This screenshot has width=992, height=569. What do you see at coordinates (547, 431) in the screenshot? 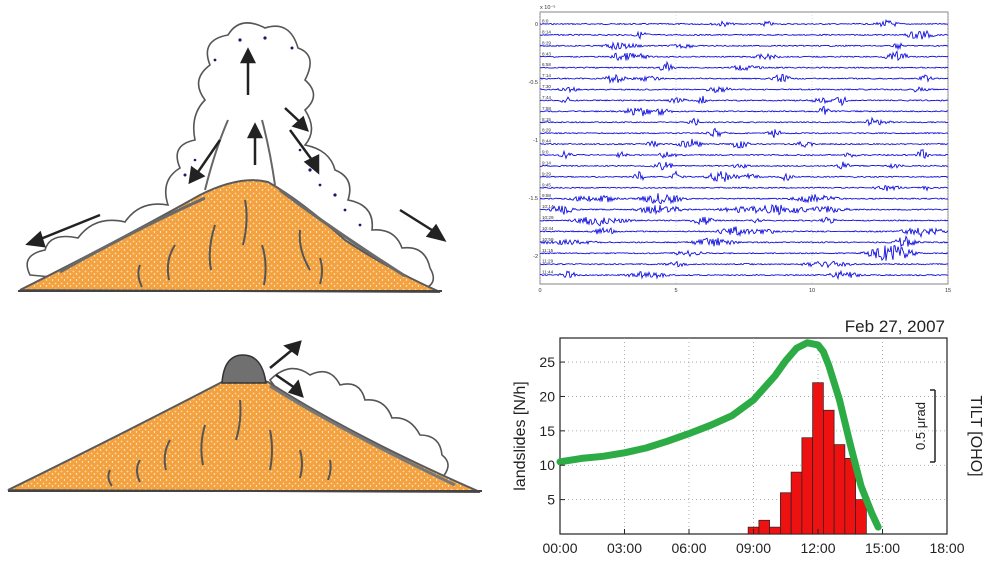
I see `tilt-y-tick: 15` at bounding box center [547, 431].